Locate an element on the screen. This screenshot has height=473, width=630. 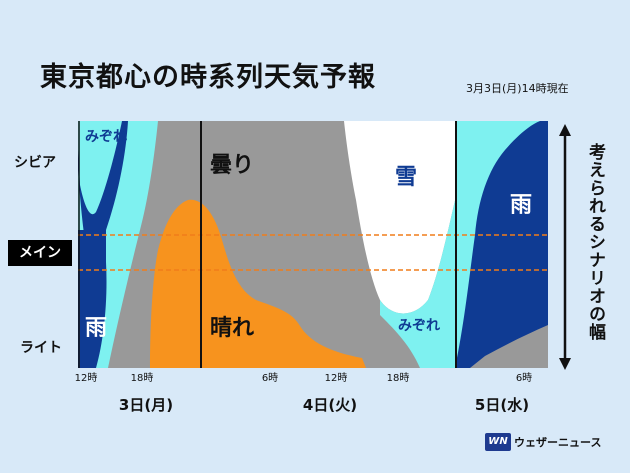
weather-label: 雪 is located at coordinates (406, 177).